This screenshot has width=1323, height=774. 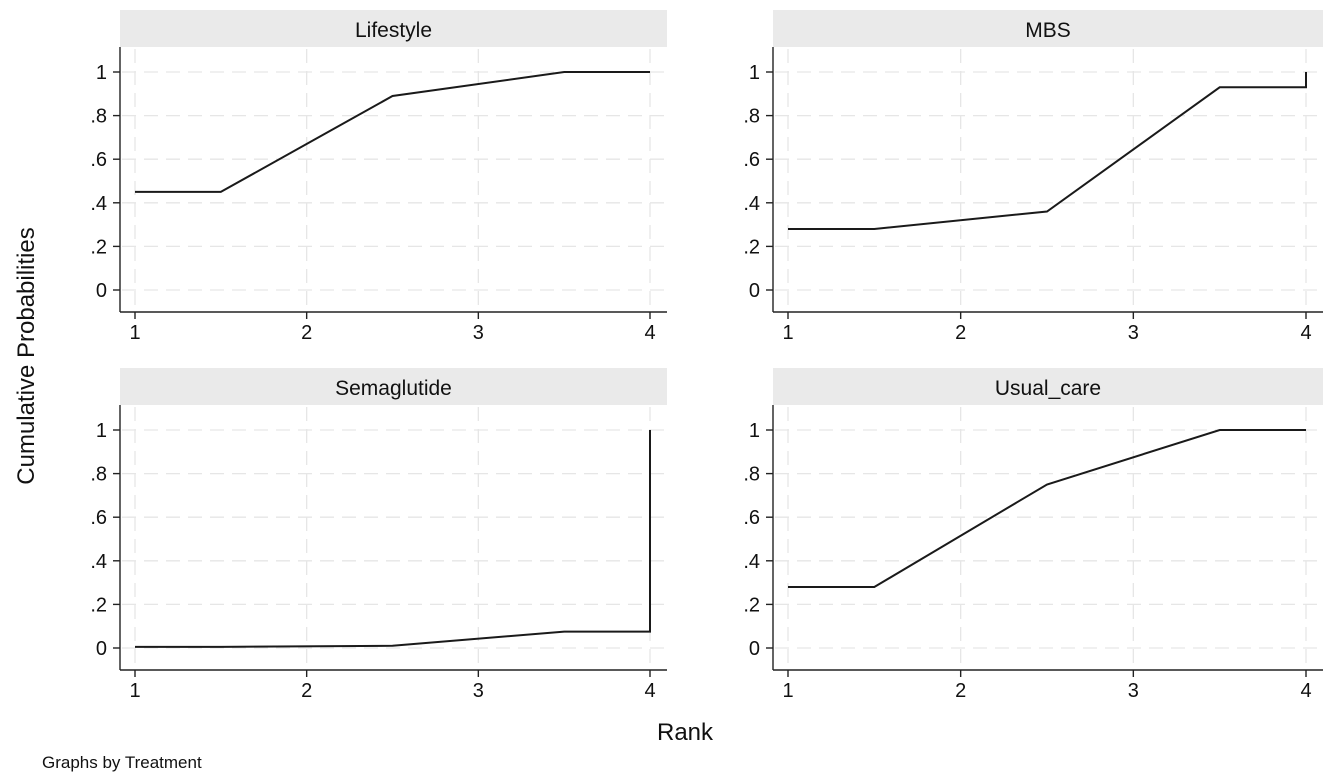 What do you see at coordinates (26, 355) in the screenshot?
I see `y-axis-title: Cumulative Probabilities` at bounding box center [26, 355].